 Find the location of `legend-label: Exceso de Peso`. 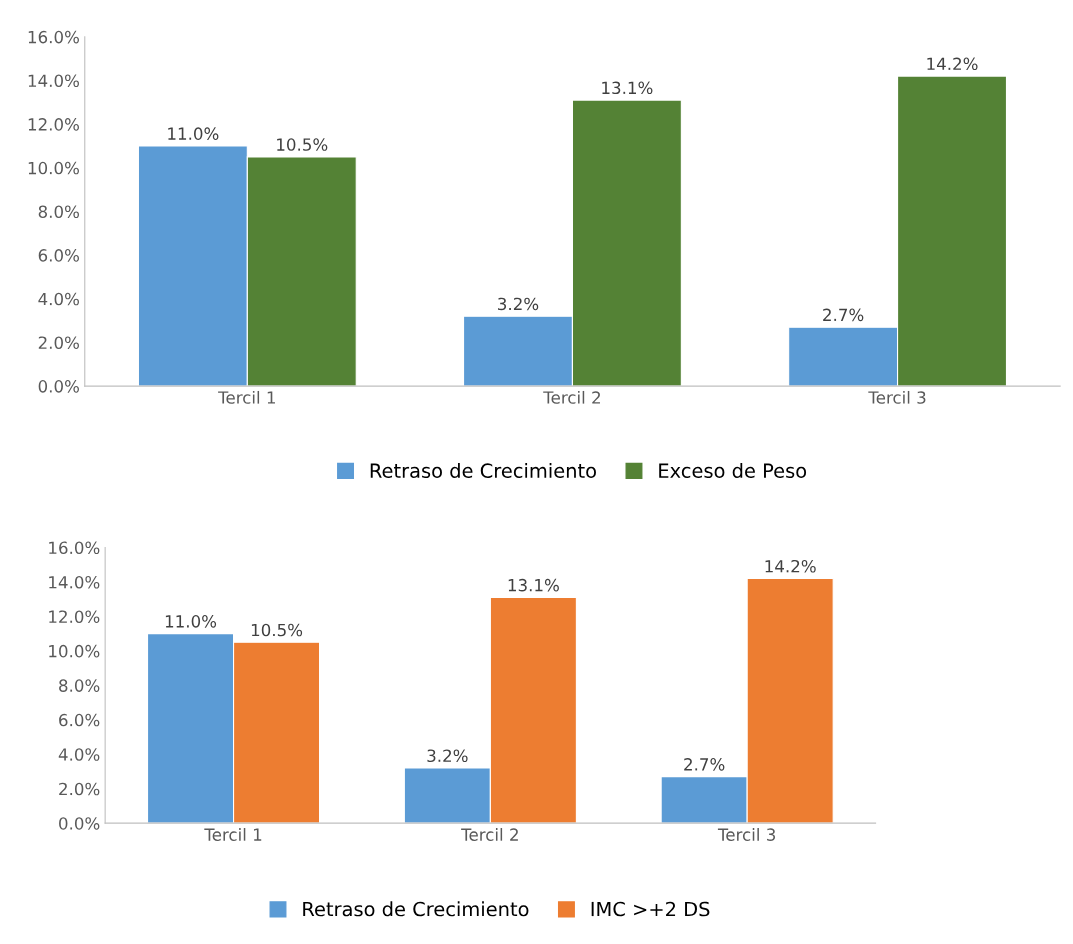

legend-label: Exceso de Peso is located at coordinates (733, 470).